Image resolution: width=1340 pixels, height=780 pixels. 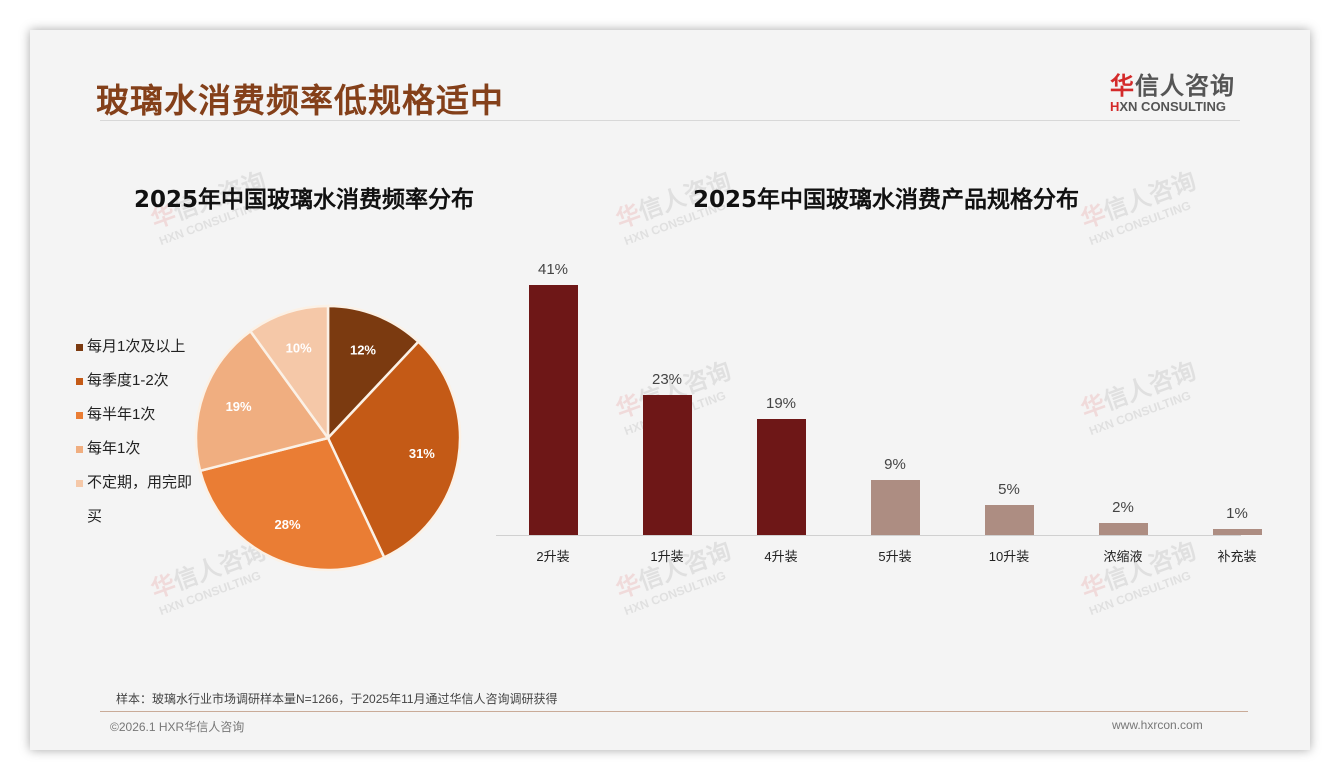 I want to click on footer-divider, so click(x=674, y=711).